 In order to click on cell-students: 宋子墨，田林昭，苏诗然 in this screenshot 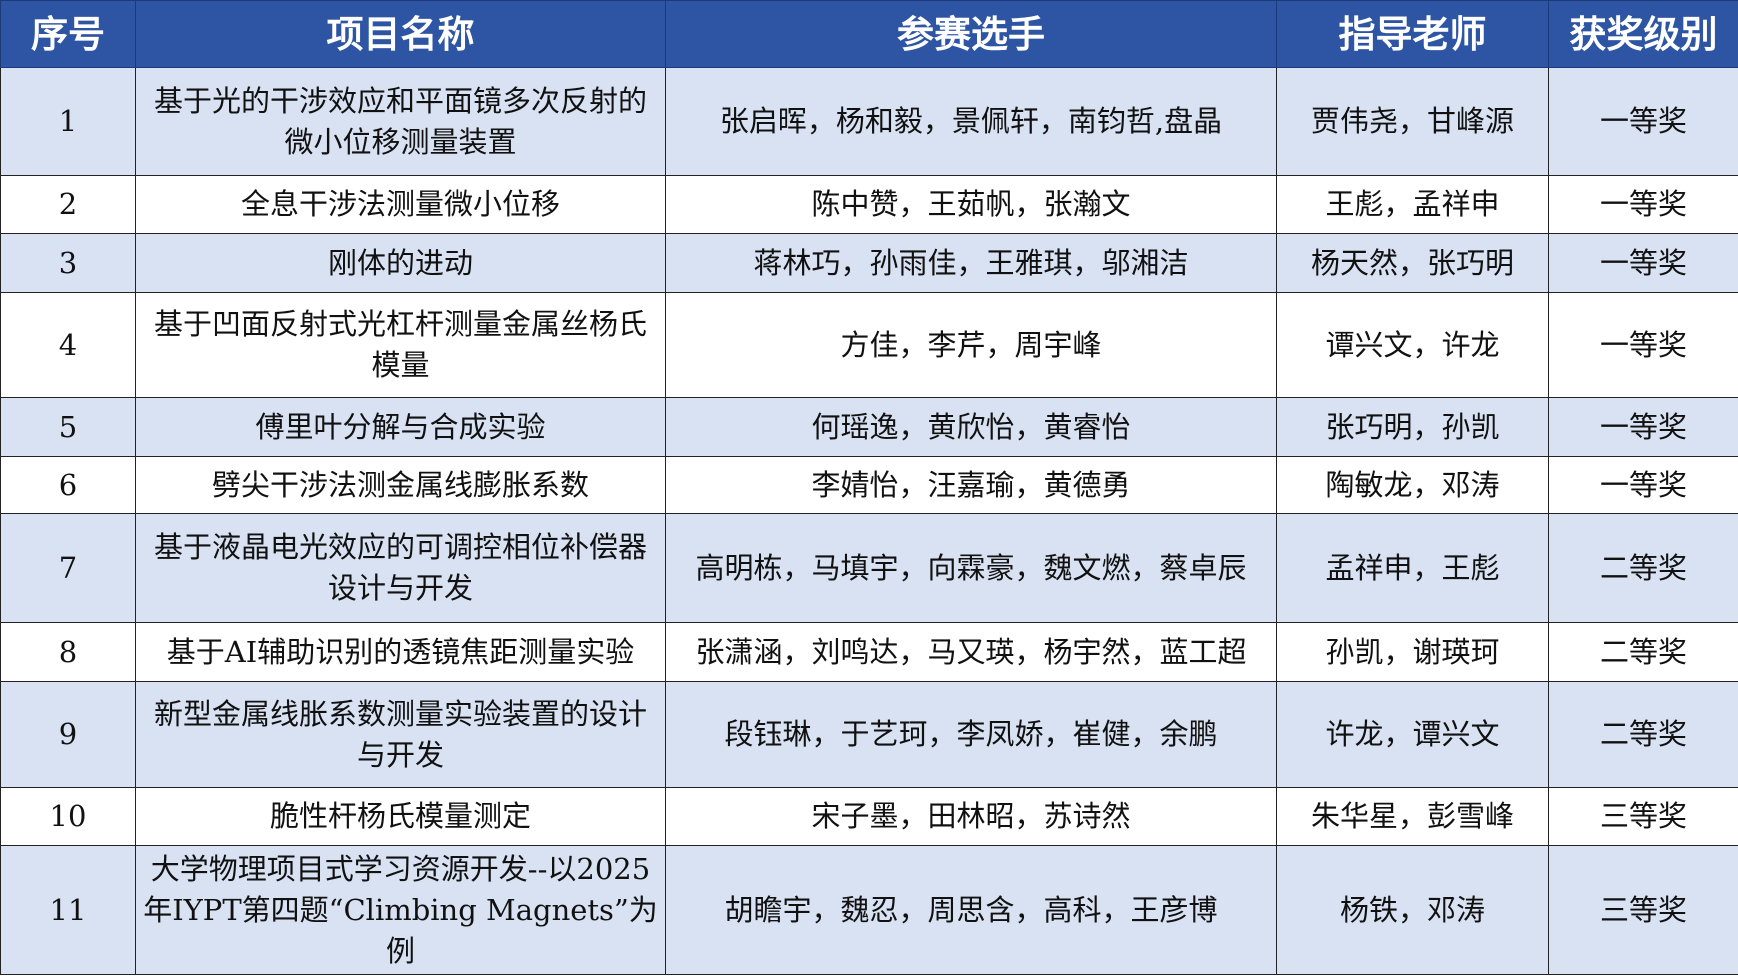, I will do `click(971, 816)`.